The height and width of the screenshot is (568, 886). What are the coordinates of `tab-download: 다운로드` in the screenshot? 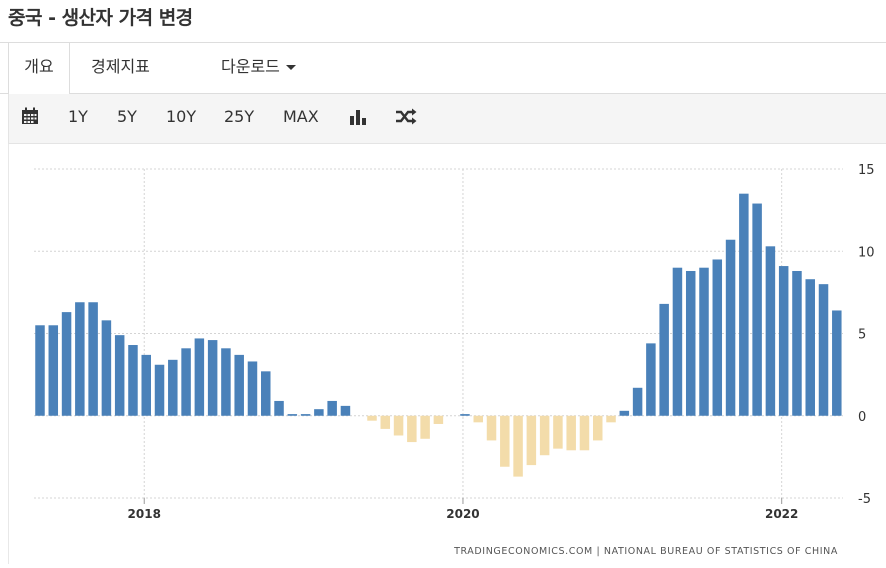 It's located at (258, 68).